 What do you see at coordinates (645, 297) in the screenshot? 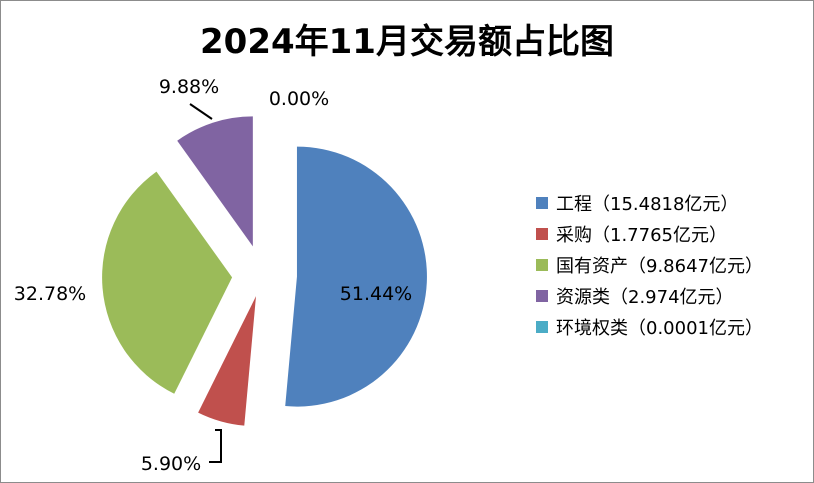
I see `legend-label-3: 资源类（2.974亿元）` at bounding box center [645, 297].